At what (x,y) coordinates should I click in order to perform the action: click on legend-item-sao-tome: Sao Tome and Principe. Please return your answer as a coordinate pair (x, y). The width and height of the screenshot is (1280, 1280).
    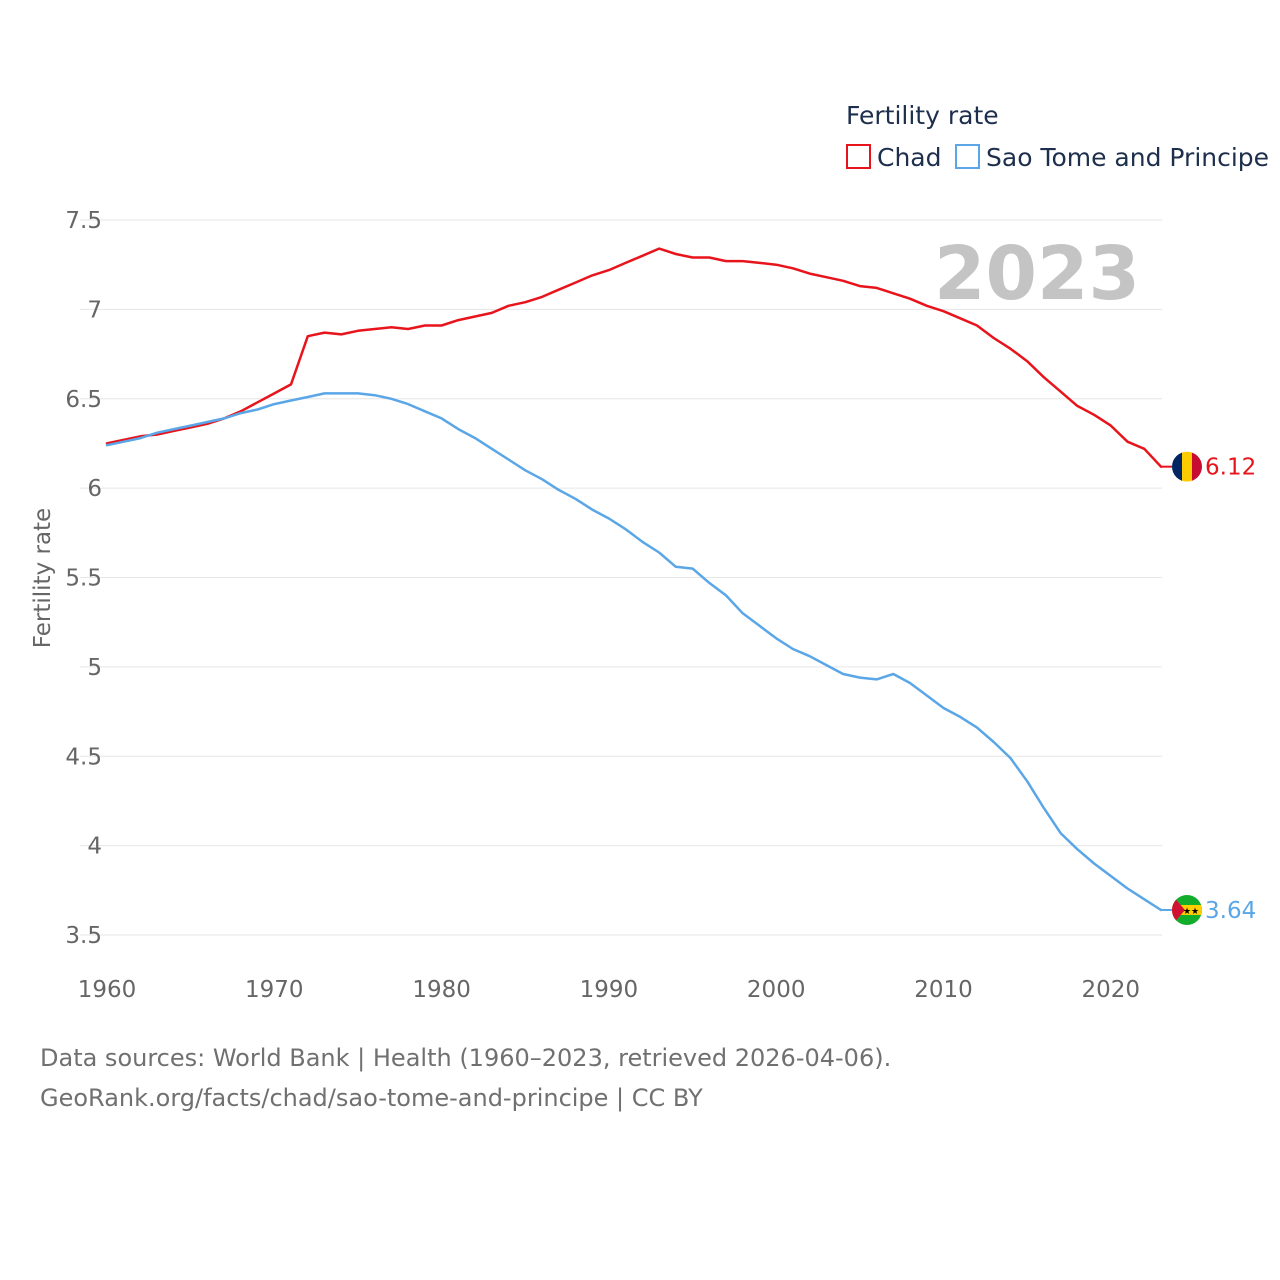
    Looking at the image, I should click on (1112, 157).